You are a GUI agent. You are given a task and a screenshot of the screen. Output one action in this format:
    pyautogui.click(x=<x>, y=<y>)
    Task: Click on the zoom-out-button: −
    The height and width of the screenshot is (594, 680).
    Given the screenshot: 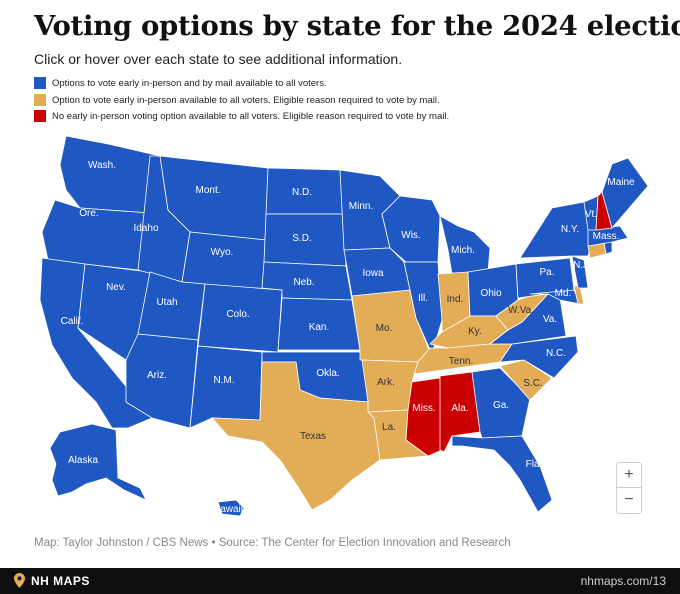 What is the action you would take?
    pyautogui.click(x=629, y=499)
    